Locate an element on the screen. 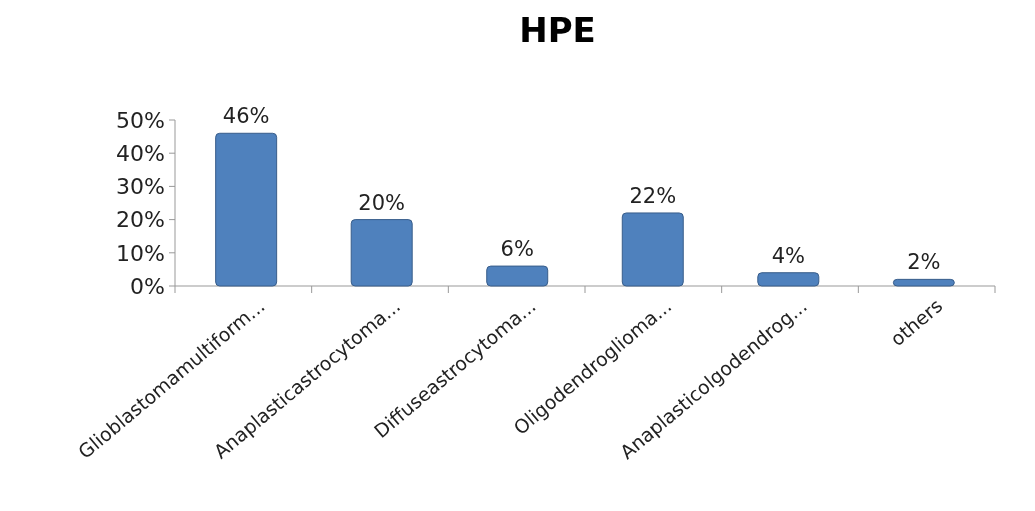  data-label: 22% is located at coordinates (653, 195).